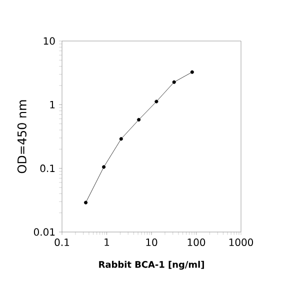  I want to click on y-tick-label: 0.01, so click(44, 232).